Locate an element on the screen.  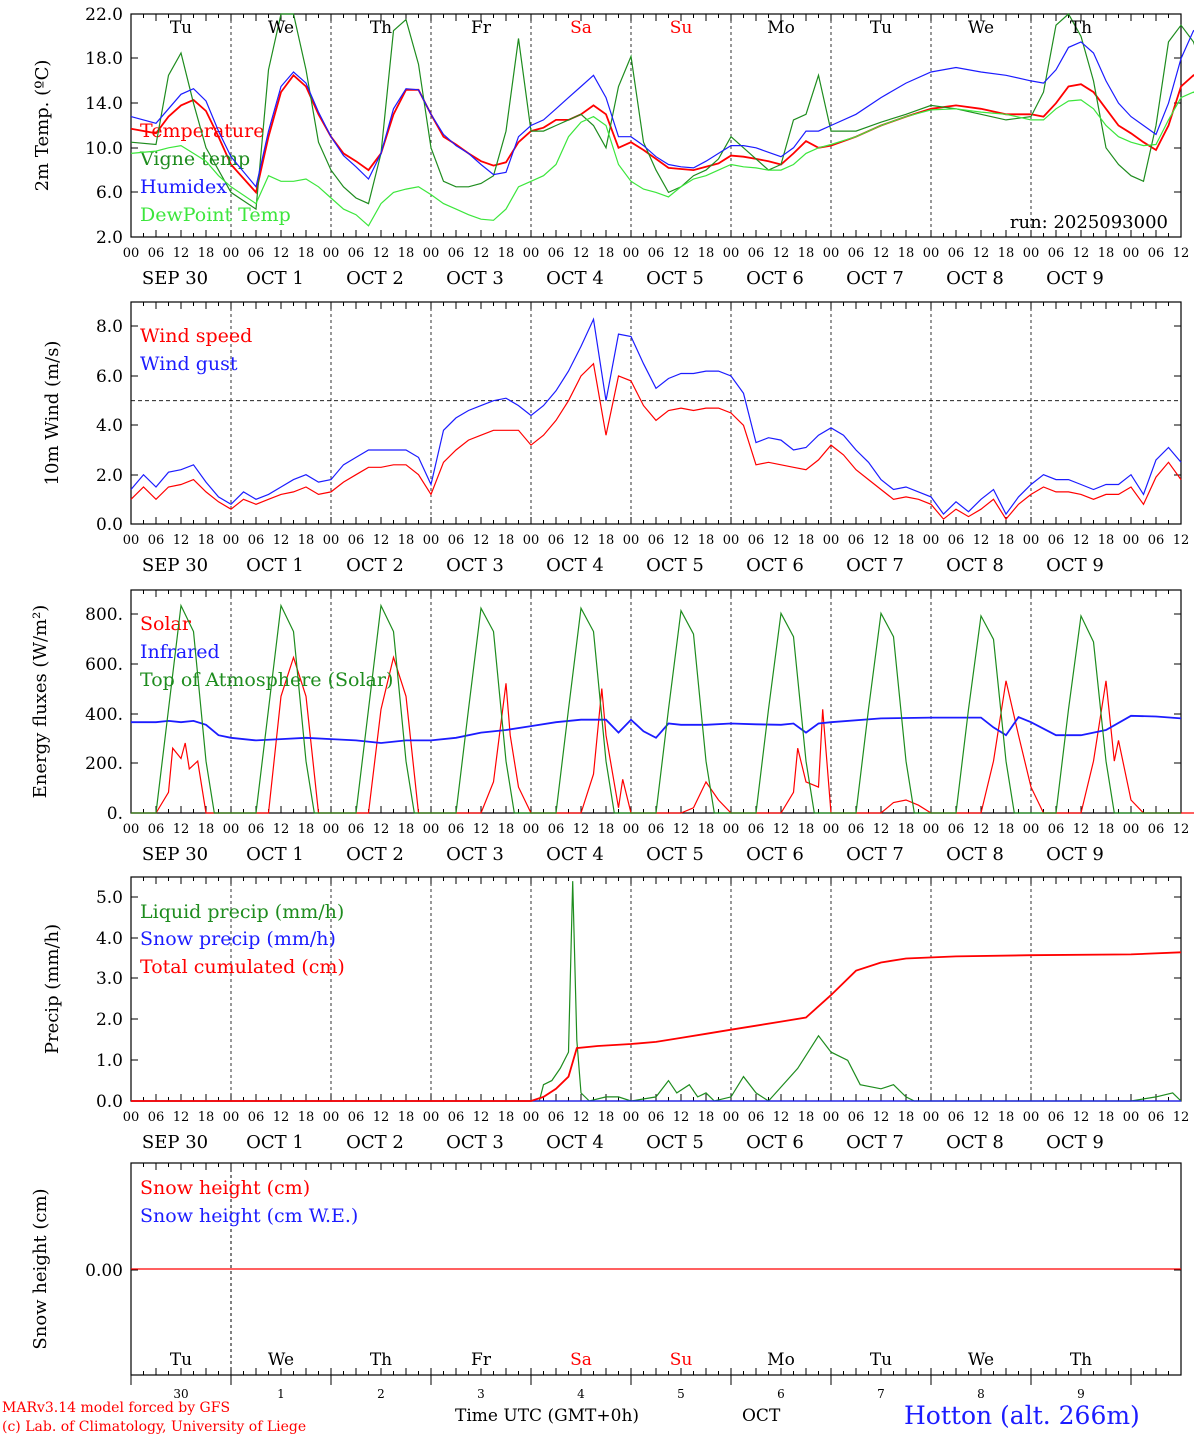
series-humidex is located at coordinates (662, 109).